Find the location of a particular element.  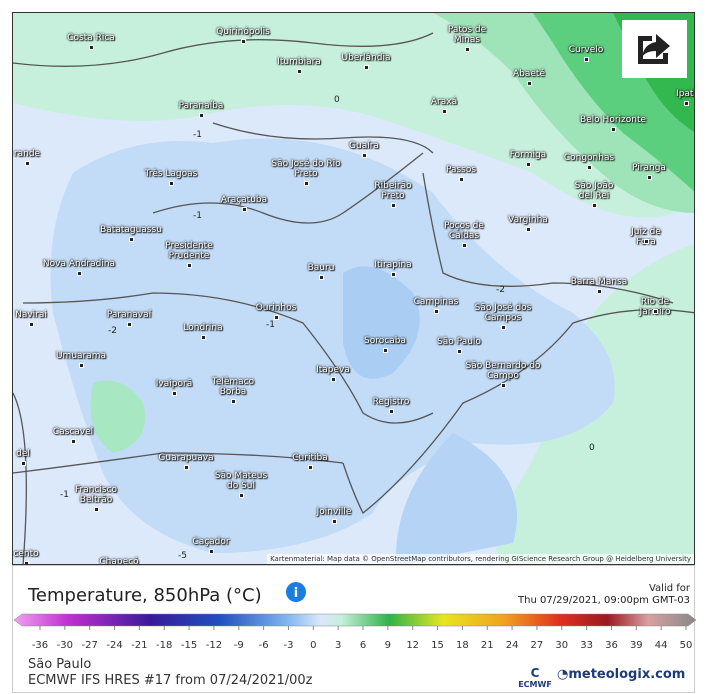

city-label: Juiz de Fora is located at coordinates (646, 237).